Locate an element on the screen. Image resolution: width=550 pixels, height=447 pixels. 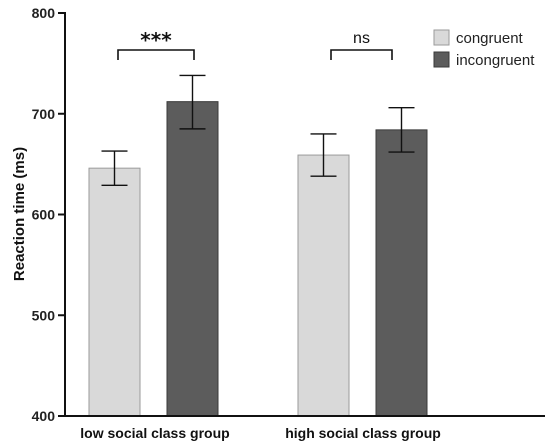
legend-swatch-congruent is located at coordinates (441, 37).